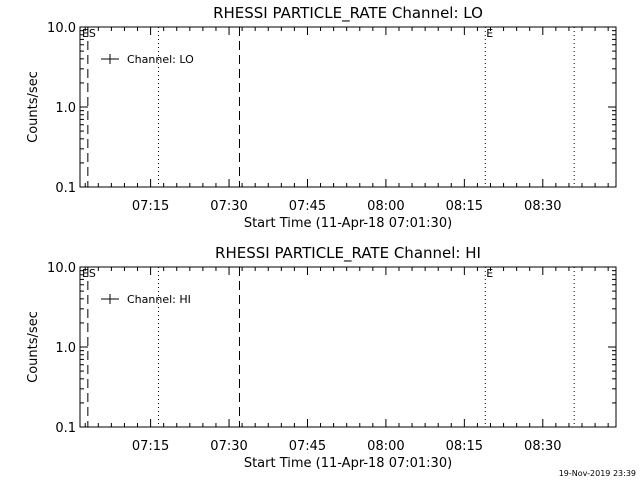 The image size is (640, 480). I want to click on legend-label: Channel: LO, so click(160, 59).